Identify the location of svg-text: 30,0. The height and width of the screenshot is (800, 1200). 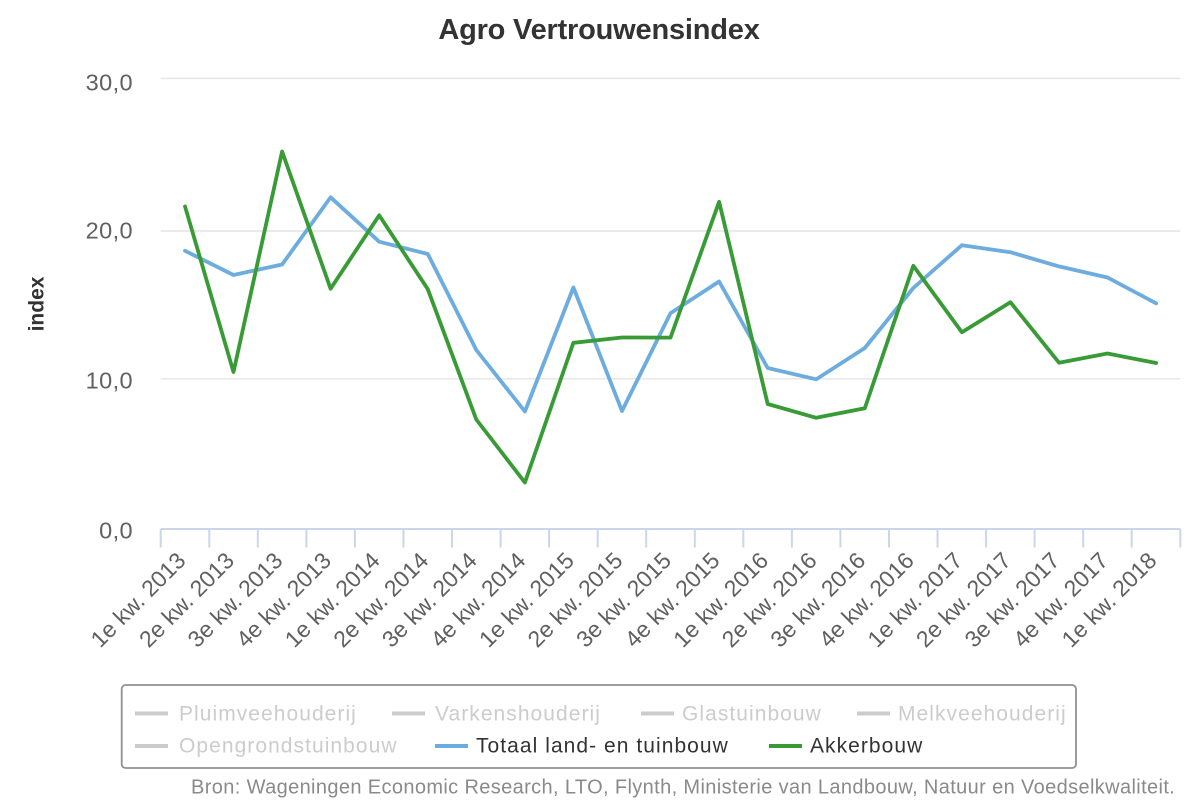
(109, 82).